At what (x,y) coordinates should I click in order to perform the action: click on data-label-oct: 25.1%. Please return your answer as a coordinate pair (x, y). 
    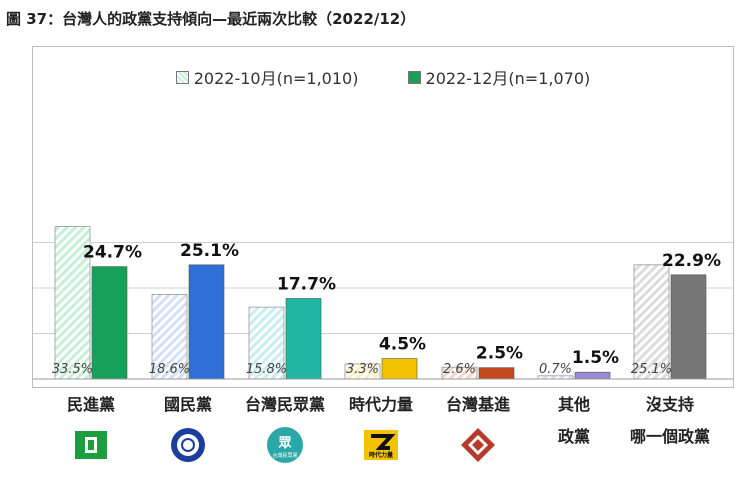
    Looking at the image, I should click on (651, 369).